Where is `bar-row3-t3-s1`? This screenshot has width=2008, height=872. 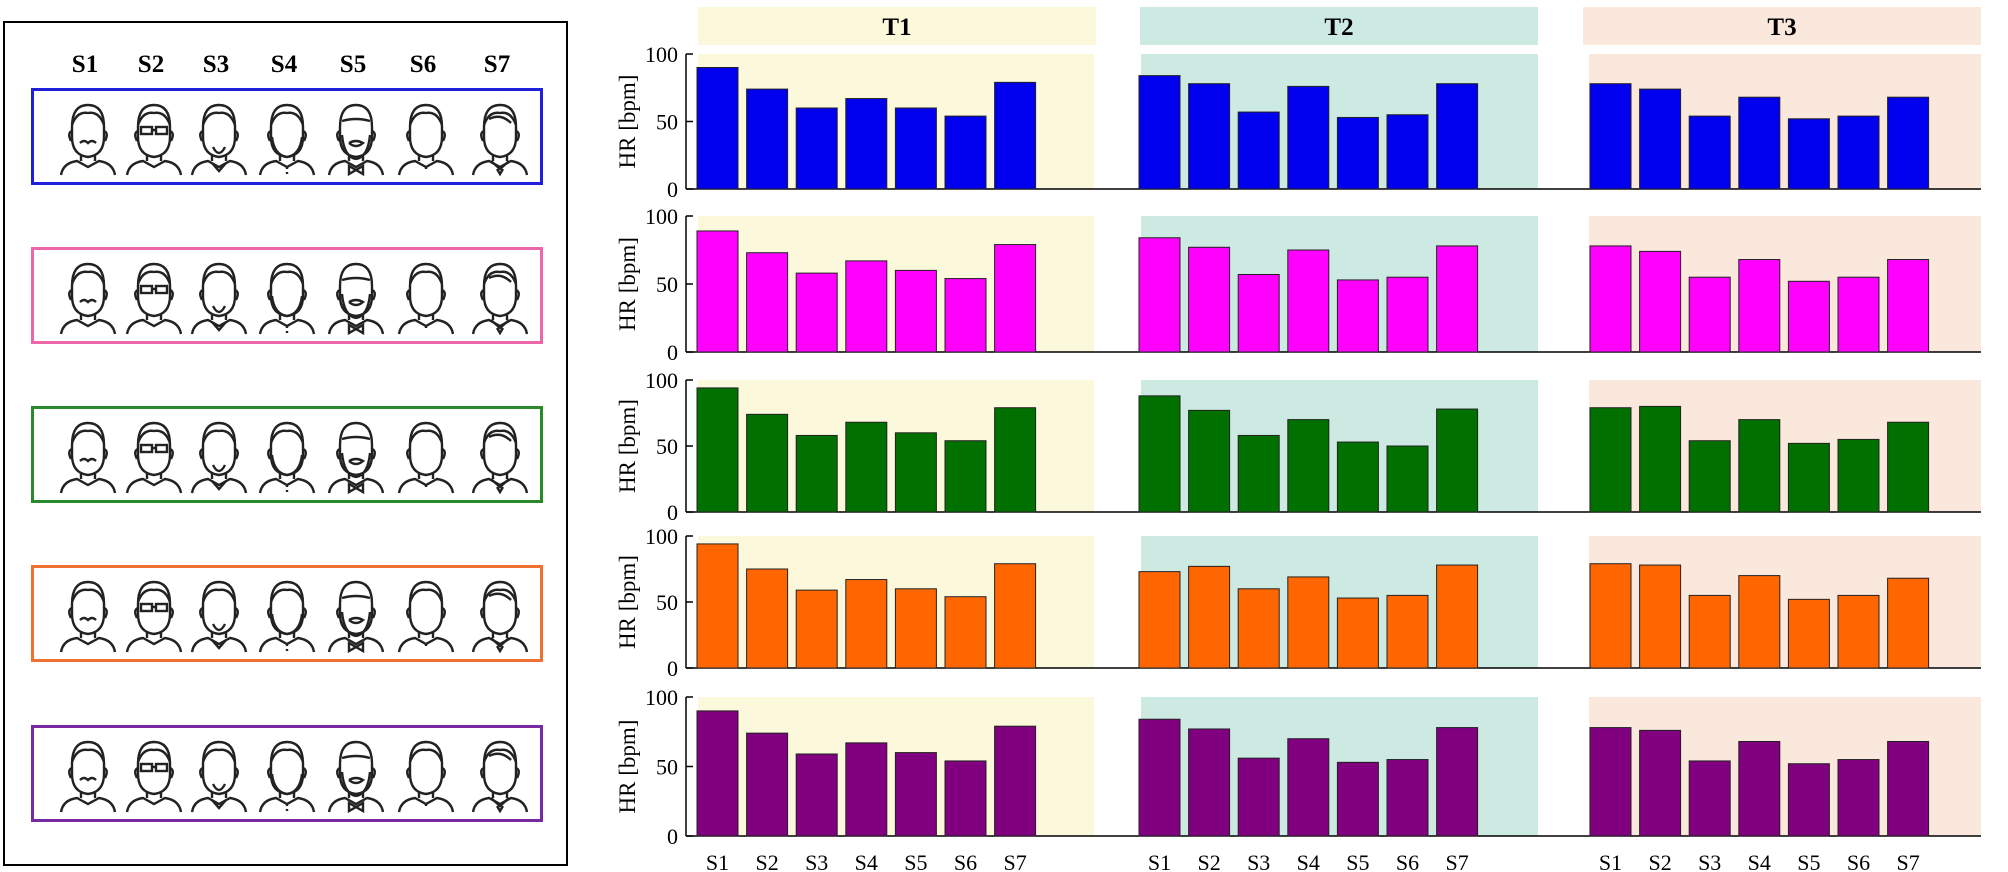
bar-row3-t3-s1 is located at coordinates (1610, 460).